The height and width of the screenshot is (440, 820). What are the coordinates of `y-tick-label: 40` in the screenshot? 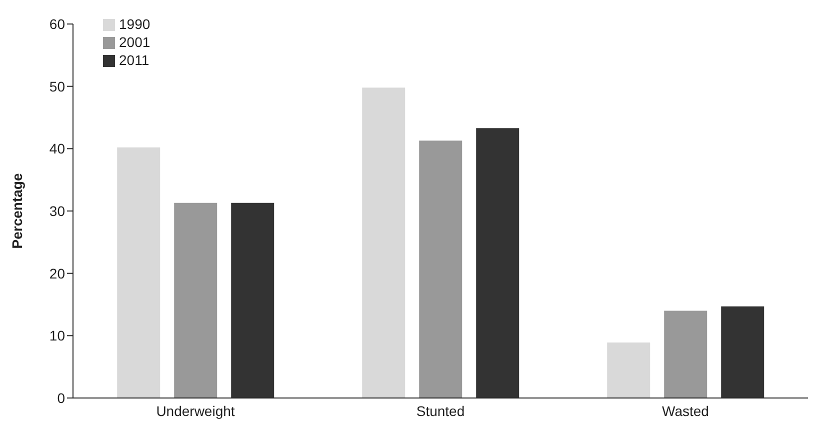 It's located at (57, 148).